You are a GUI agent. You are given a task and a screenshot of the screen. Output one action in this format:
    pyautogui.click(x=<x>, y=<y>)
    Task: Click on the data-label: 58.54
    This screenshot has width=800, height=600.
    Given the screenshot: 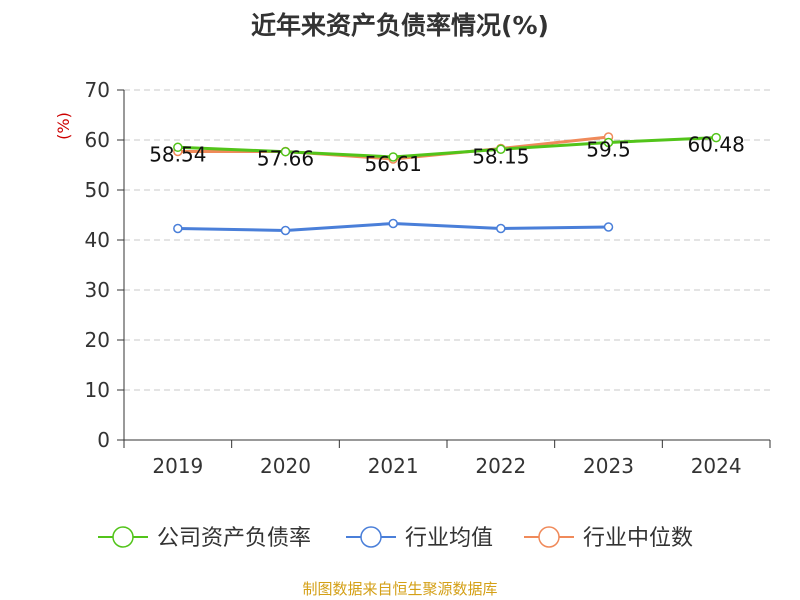 What is the action you would take?
    pyautogui.click(x=177, y=154)
    